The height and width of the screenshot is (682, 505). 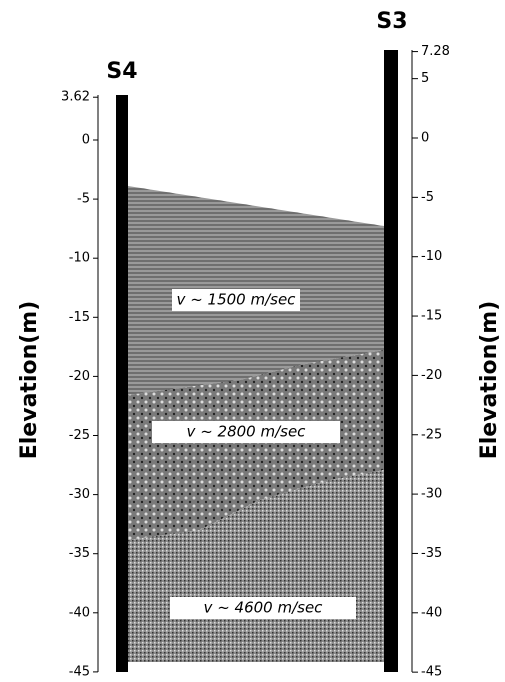 I want to click on borehole-label: S3, so click(x=391, y=21).